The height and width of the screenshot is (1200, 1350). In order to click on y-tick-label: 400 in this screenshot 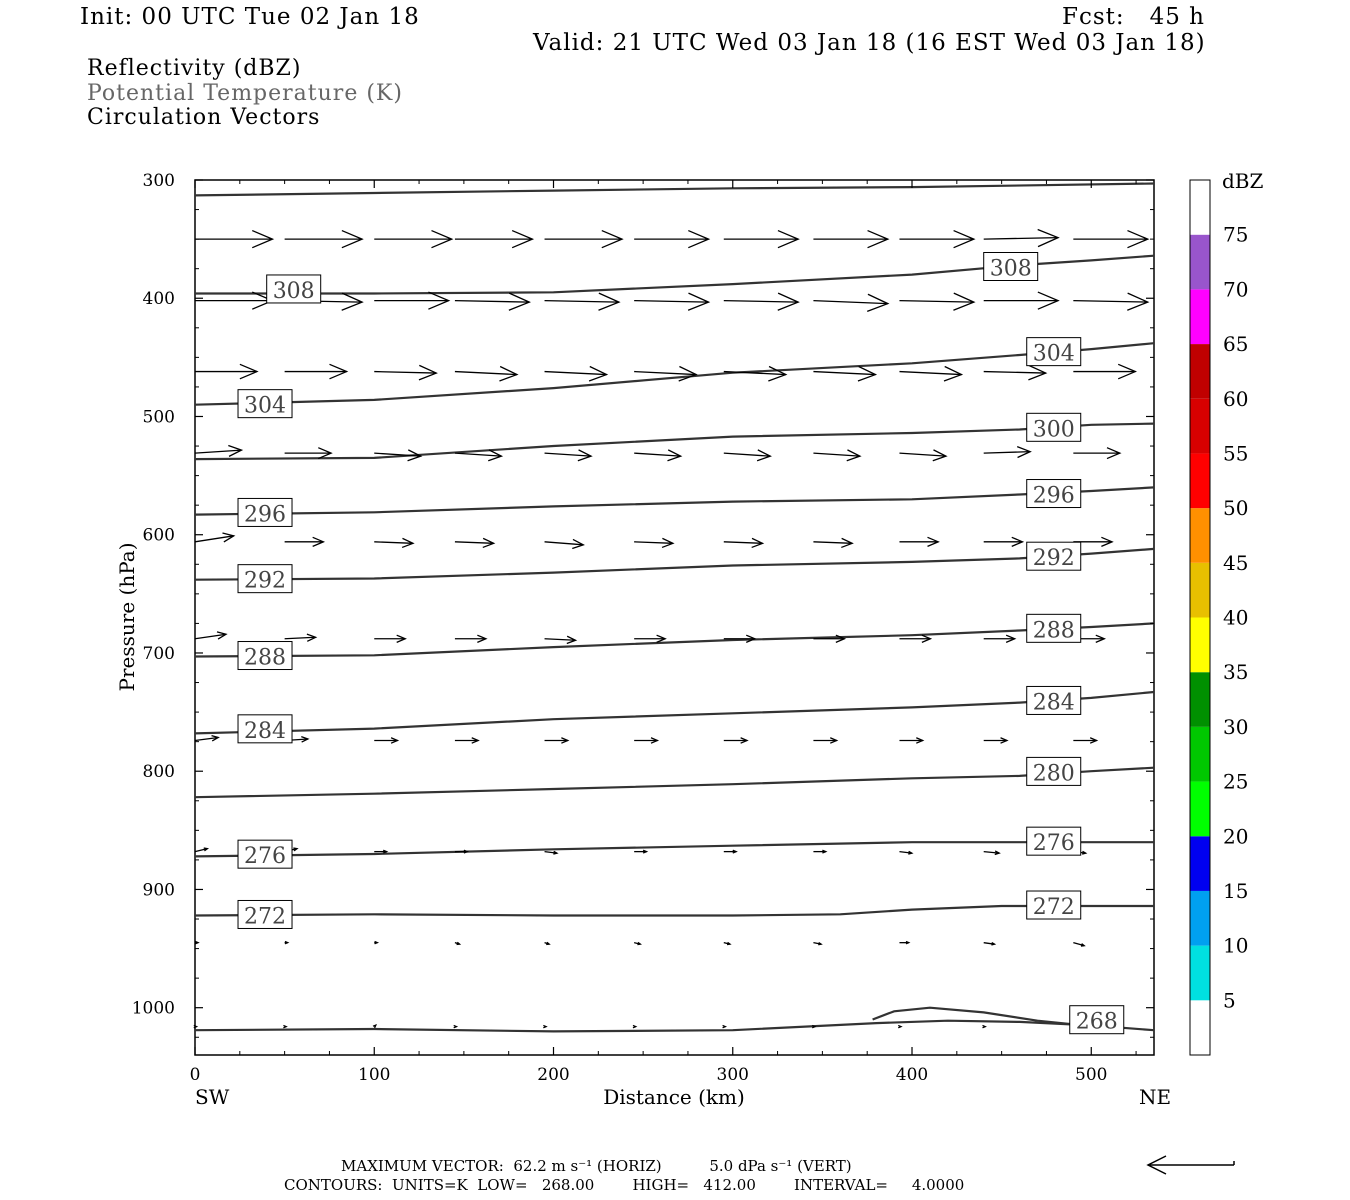, I will do `click(159, 299)`.